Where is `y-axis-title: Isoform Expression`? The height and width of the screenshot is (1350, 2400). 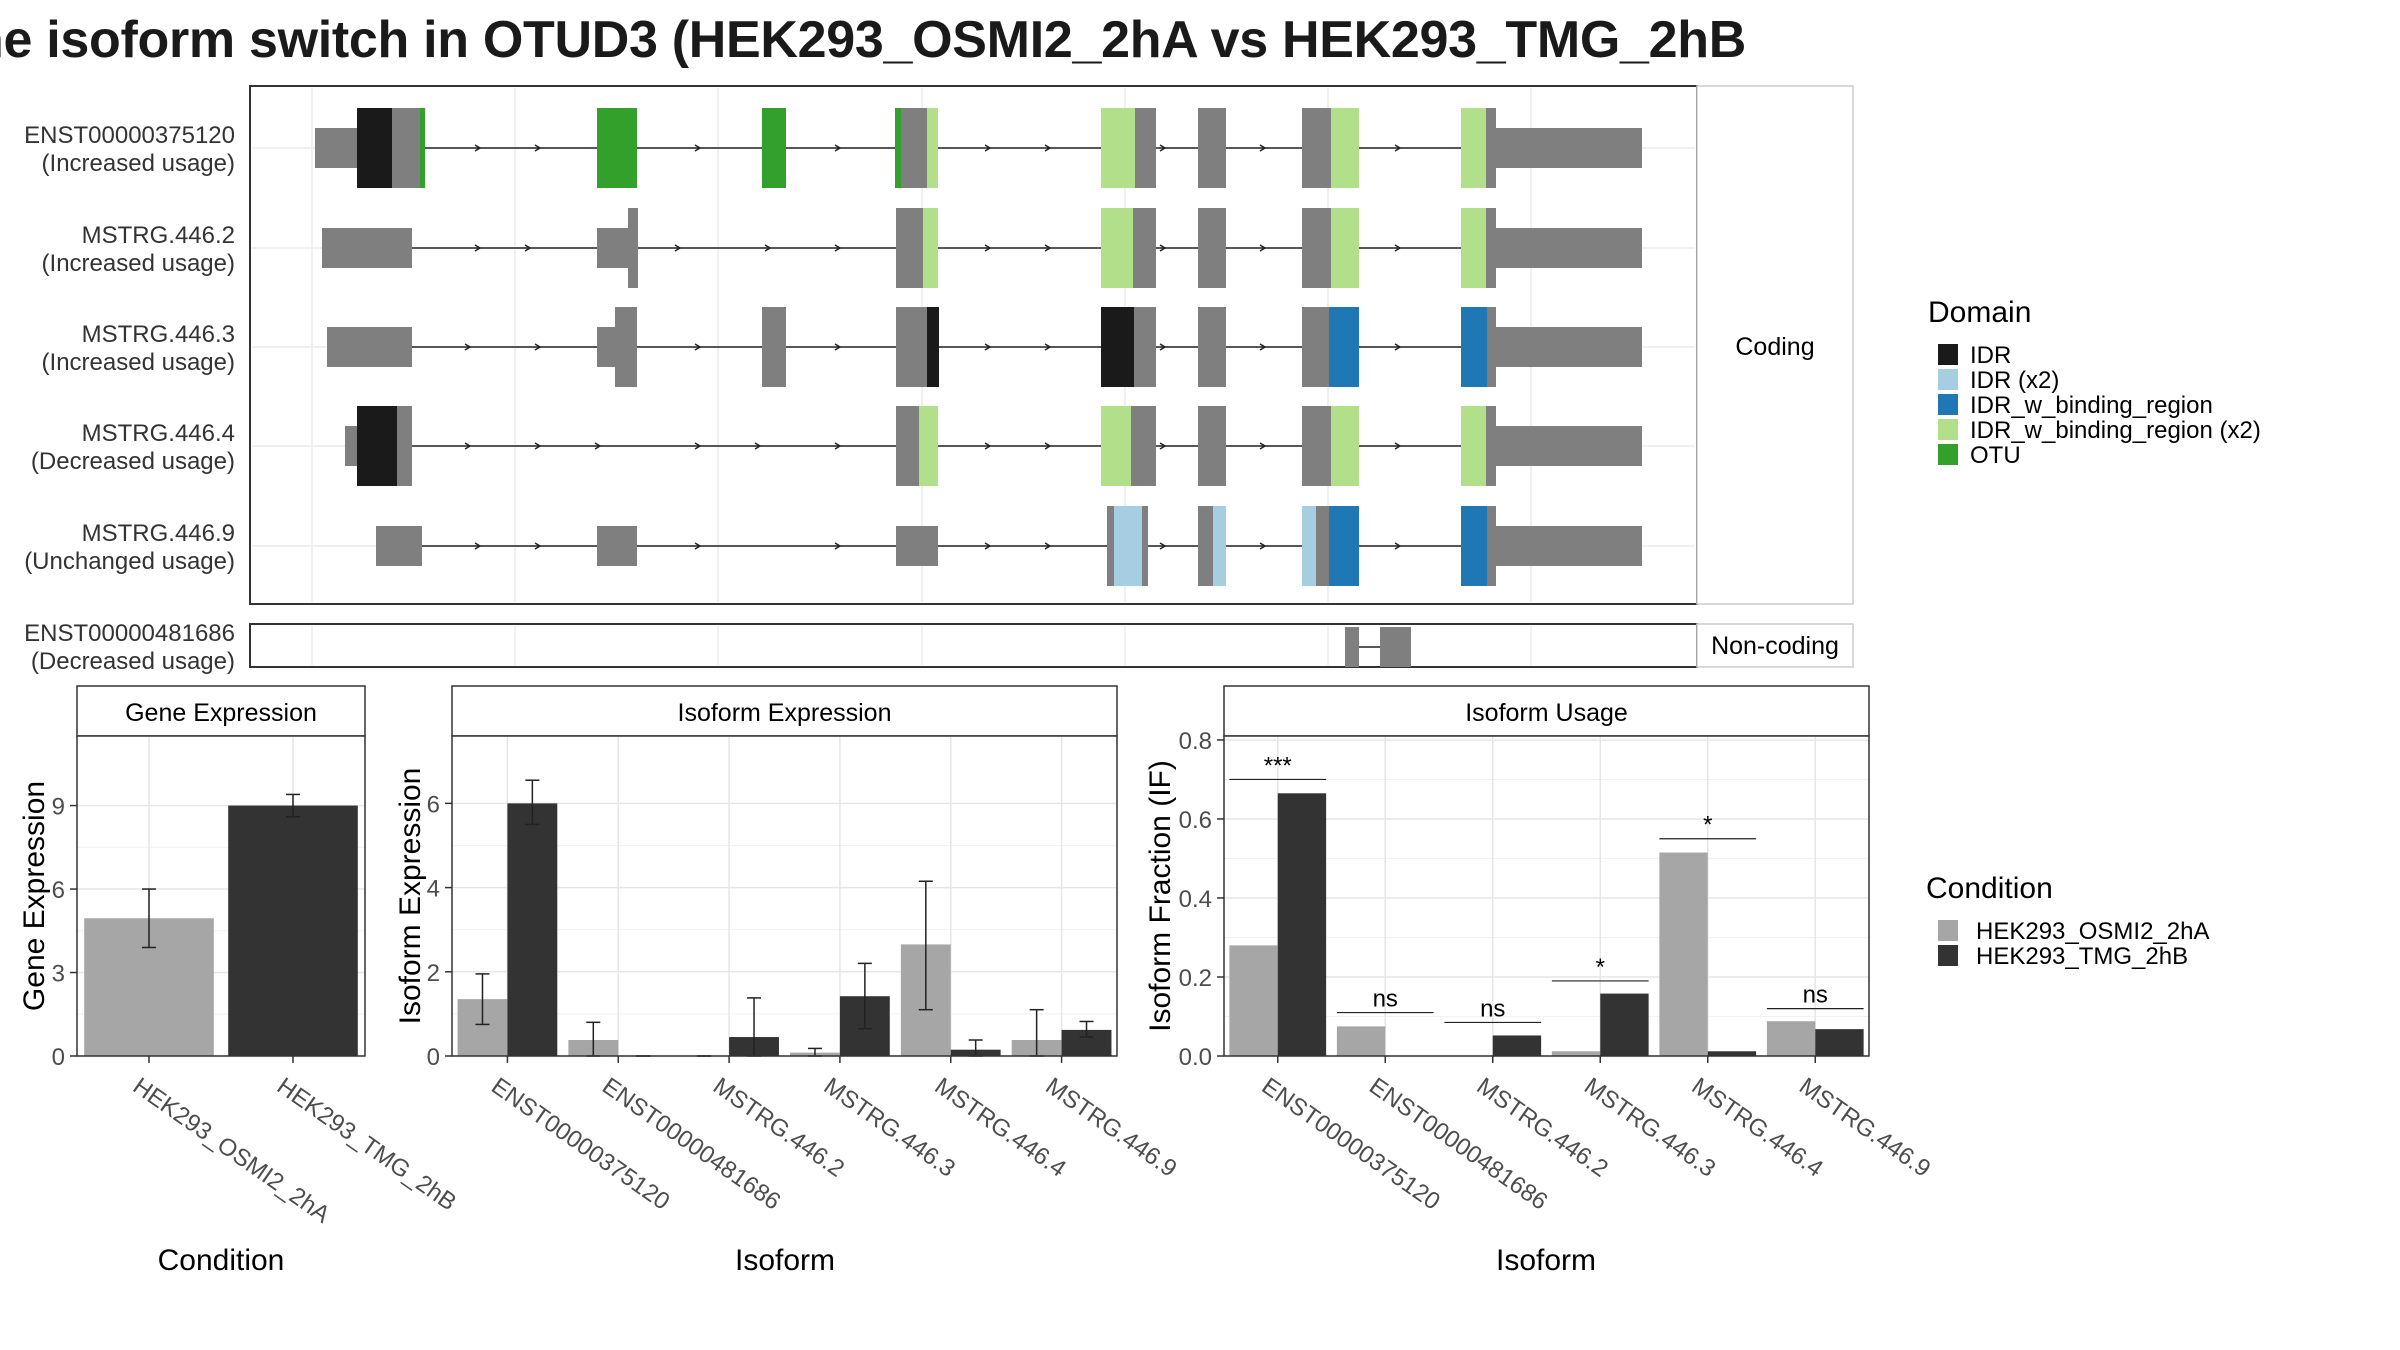
y-axis-title: Isoform Expression is located at coordinates (410, 896).